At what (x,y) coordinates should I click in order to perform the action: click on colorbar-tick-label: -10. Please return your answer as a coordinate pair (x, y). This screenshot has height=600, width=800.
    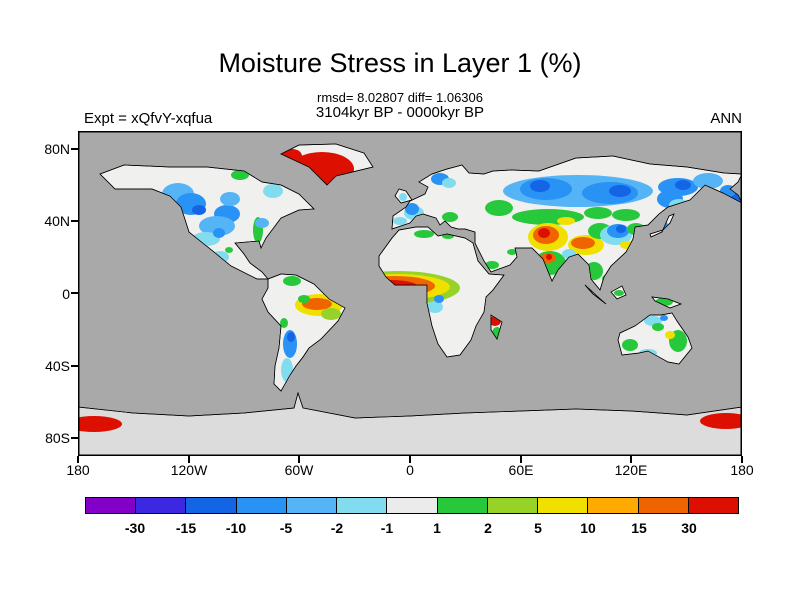
    Looking at the image, I should click on (236, 528).